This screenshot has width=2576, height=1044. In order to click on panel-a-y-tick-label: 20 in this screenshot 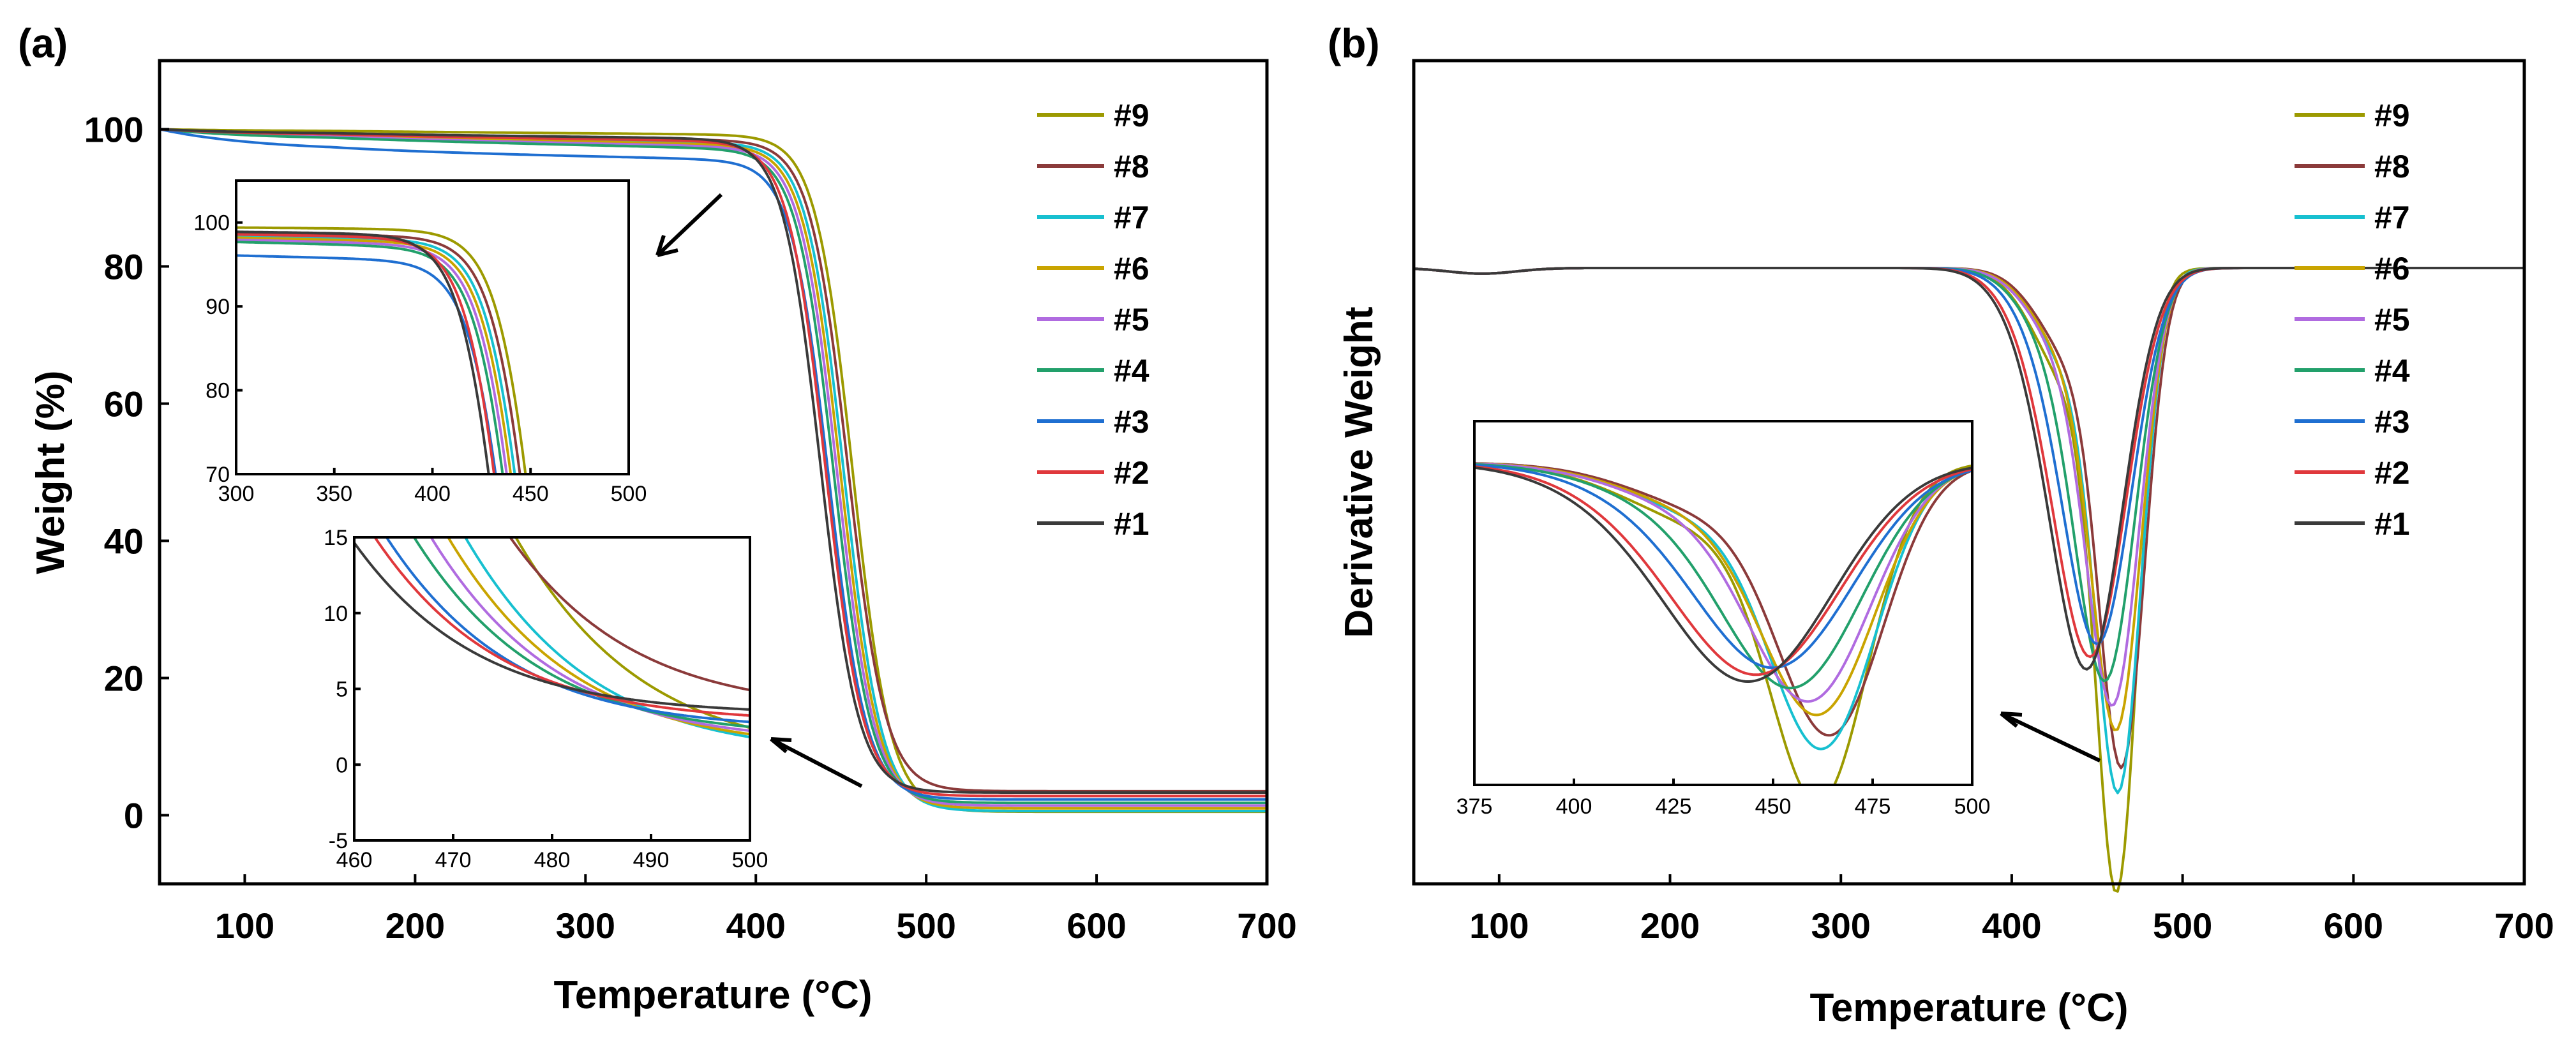, I will do `click(124, 679)`.